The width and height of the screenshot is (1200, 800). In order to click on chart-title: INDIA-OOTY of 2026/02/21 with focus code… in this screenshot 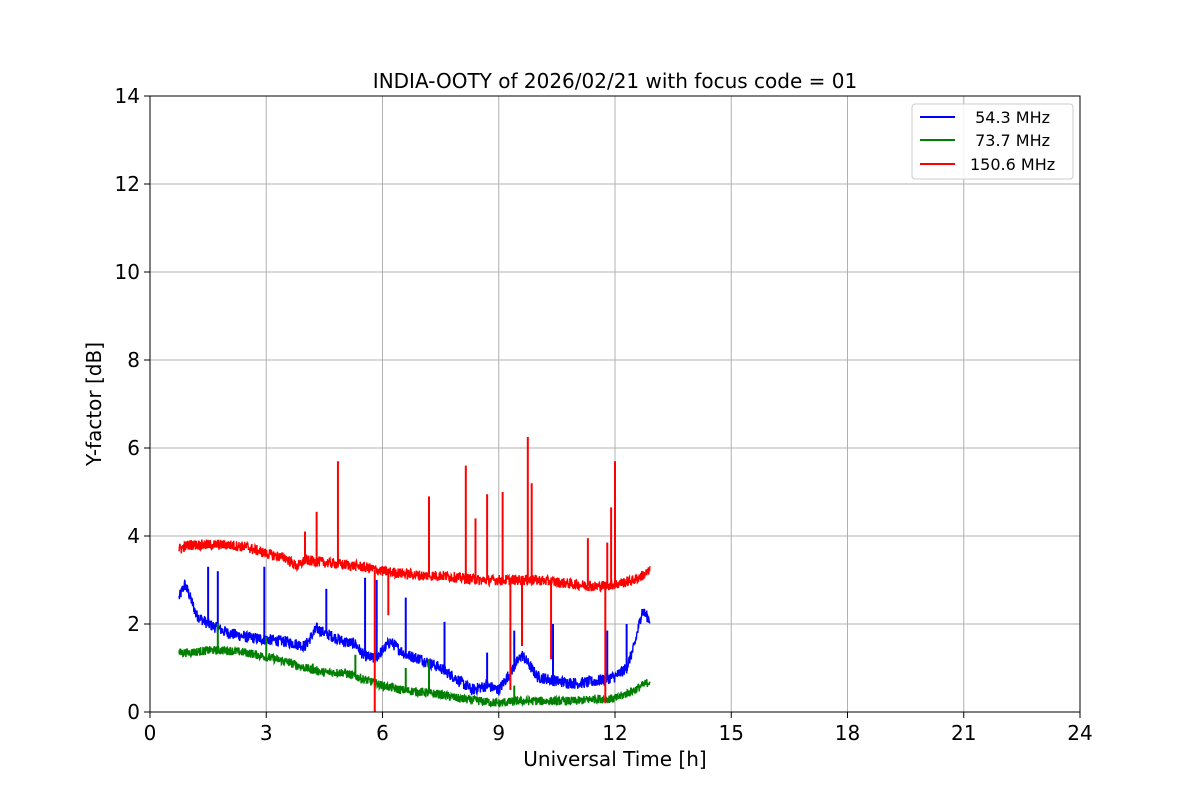, I will do `click(615, 81)`.